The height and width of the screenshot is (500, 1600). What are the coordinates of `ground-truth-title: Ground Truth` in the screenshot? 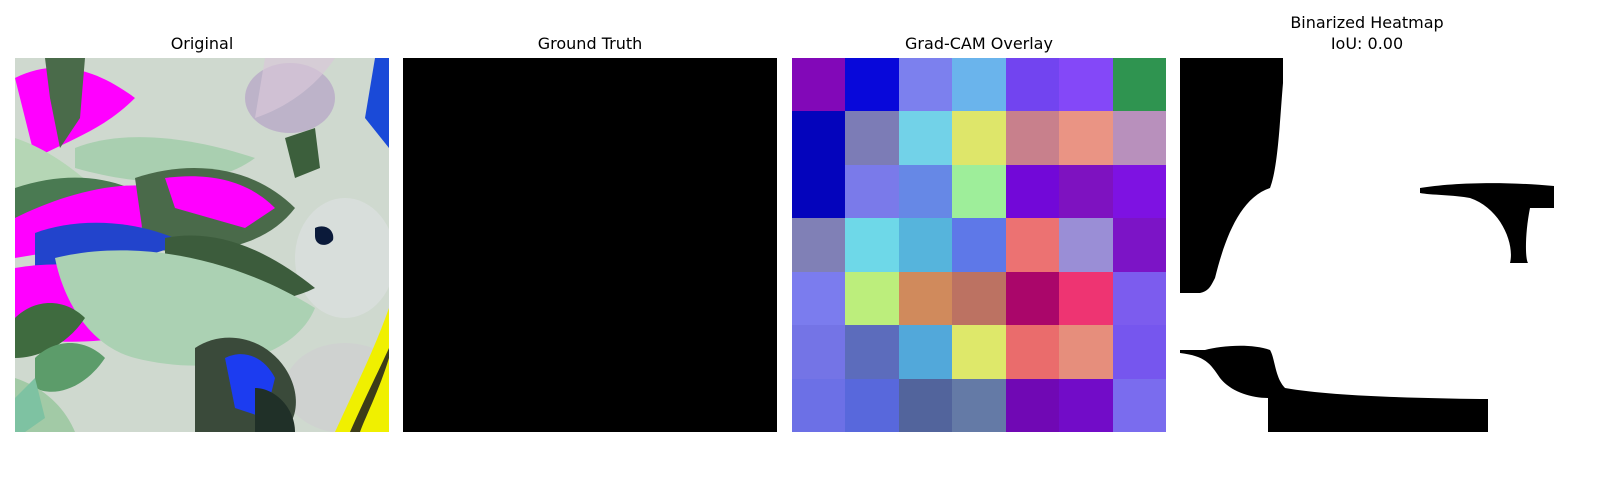 It's located at (590, 43).